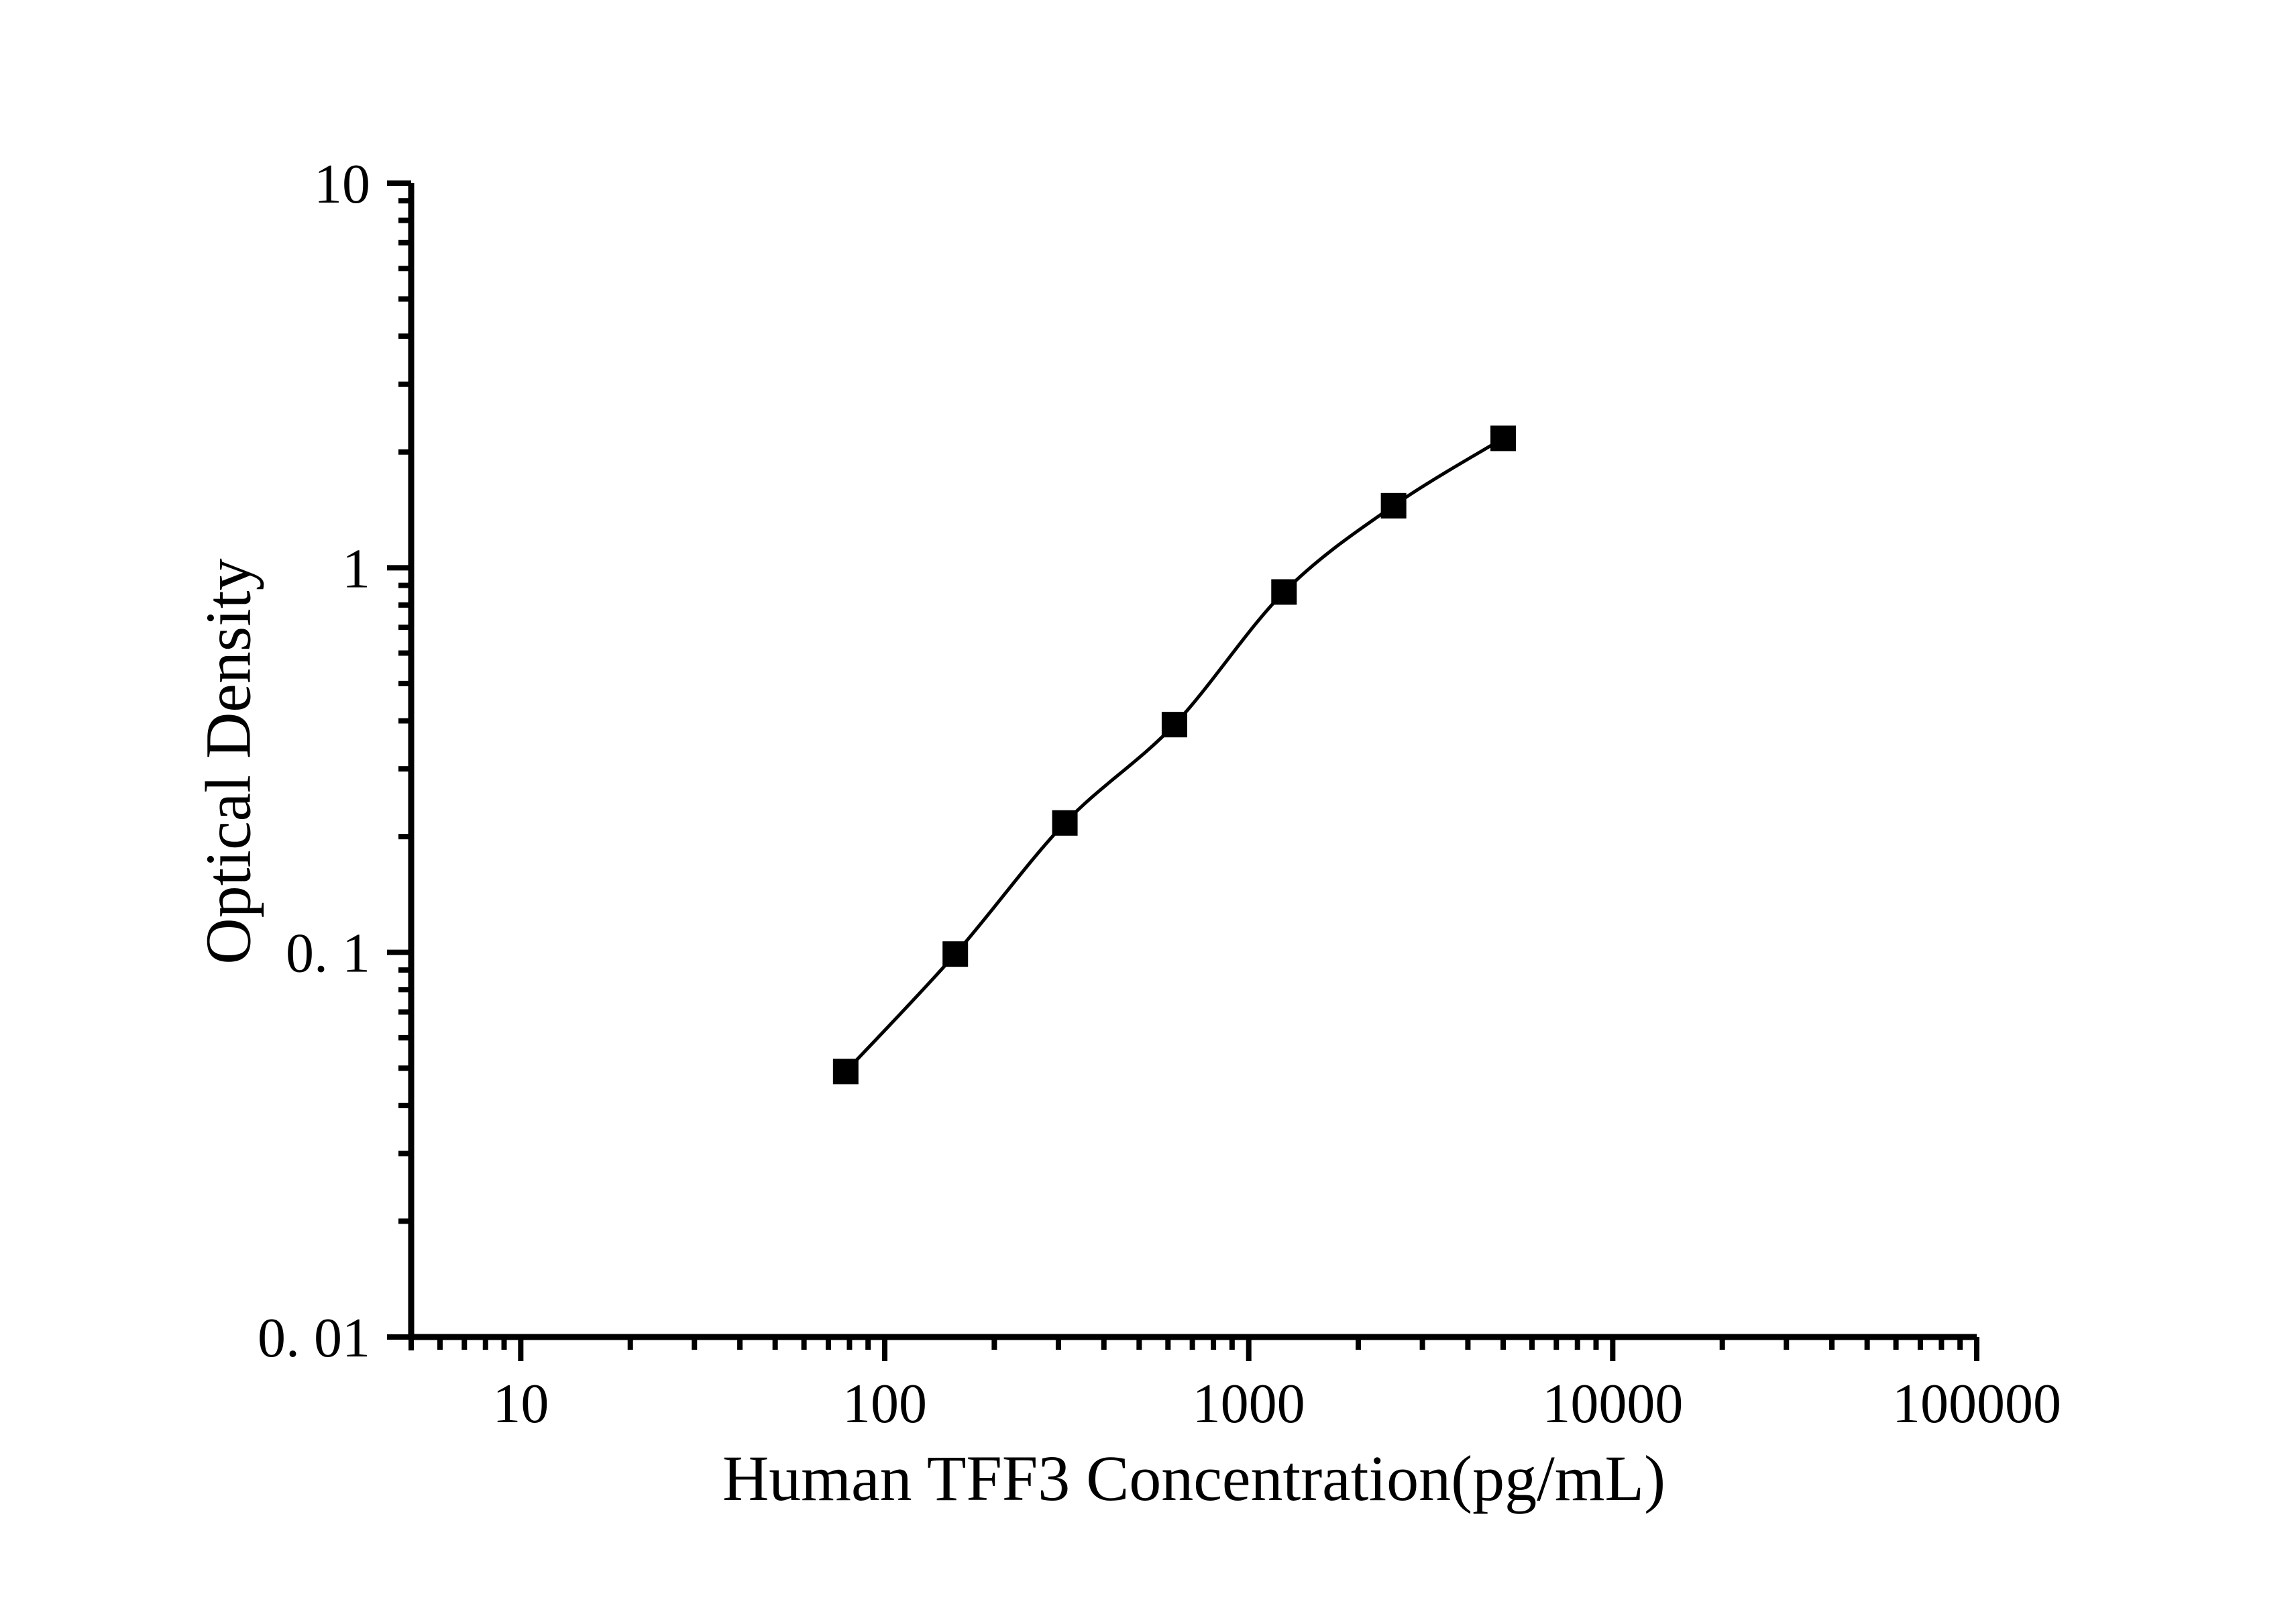 This screenshot has width=2296, height=1604. Describe the element at coordinates (1194, 1478) in the screenshot. I see `x-axis-title: Human TFF3 Concentration(pg/mL)` at that location.